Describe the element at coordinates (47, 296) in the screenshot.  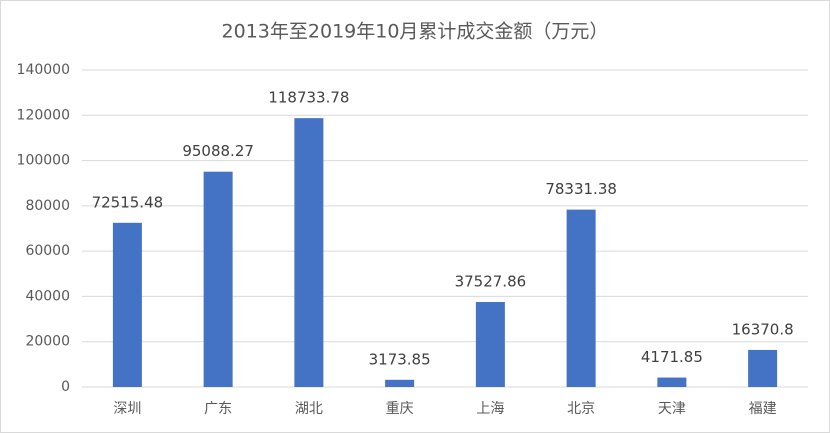
I see `y-tick-label: 40000` at that location.